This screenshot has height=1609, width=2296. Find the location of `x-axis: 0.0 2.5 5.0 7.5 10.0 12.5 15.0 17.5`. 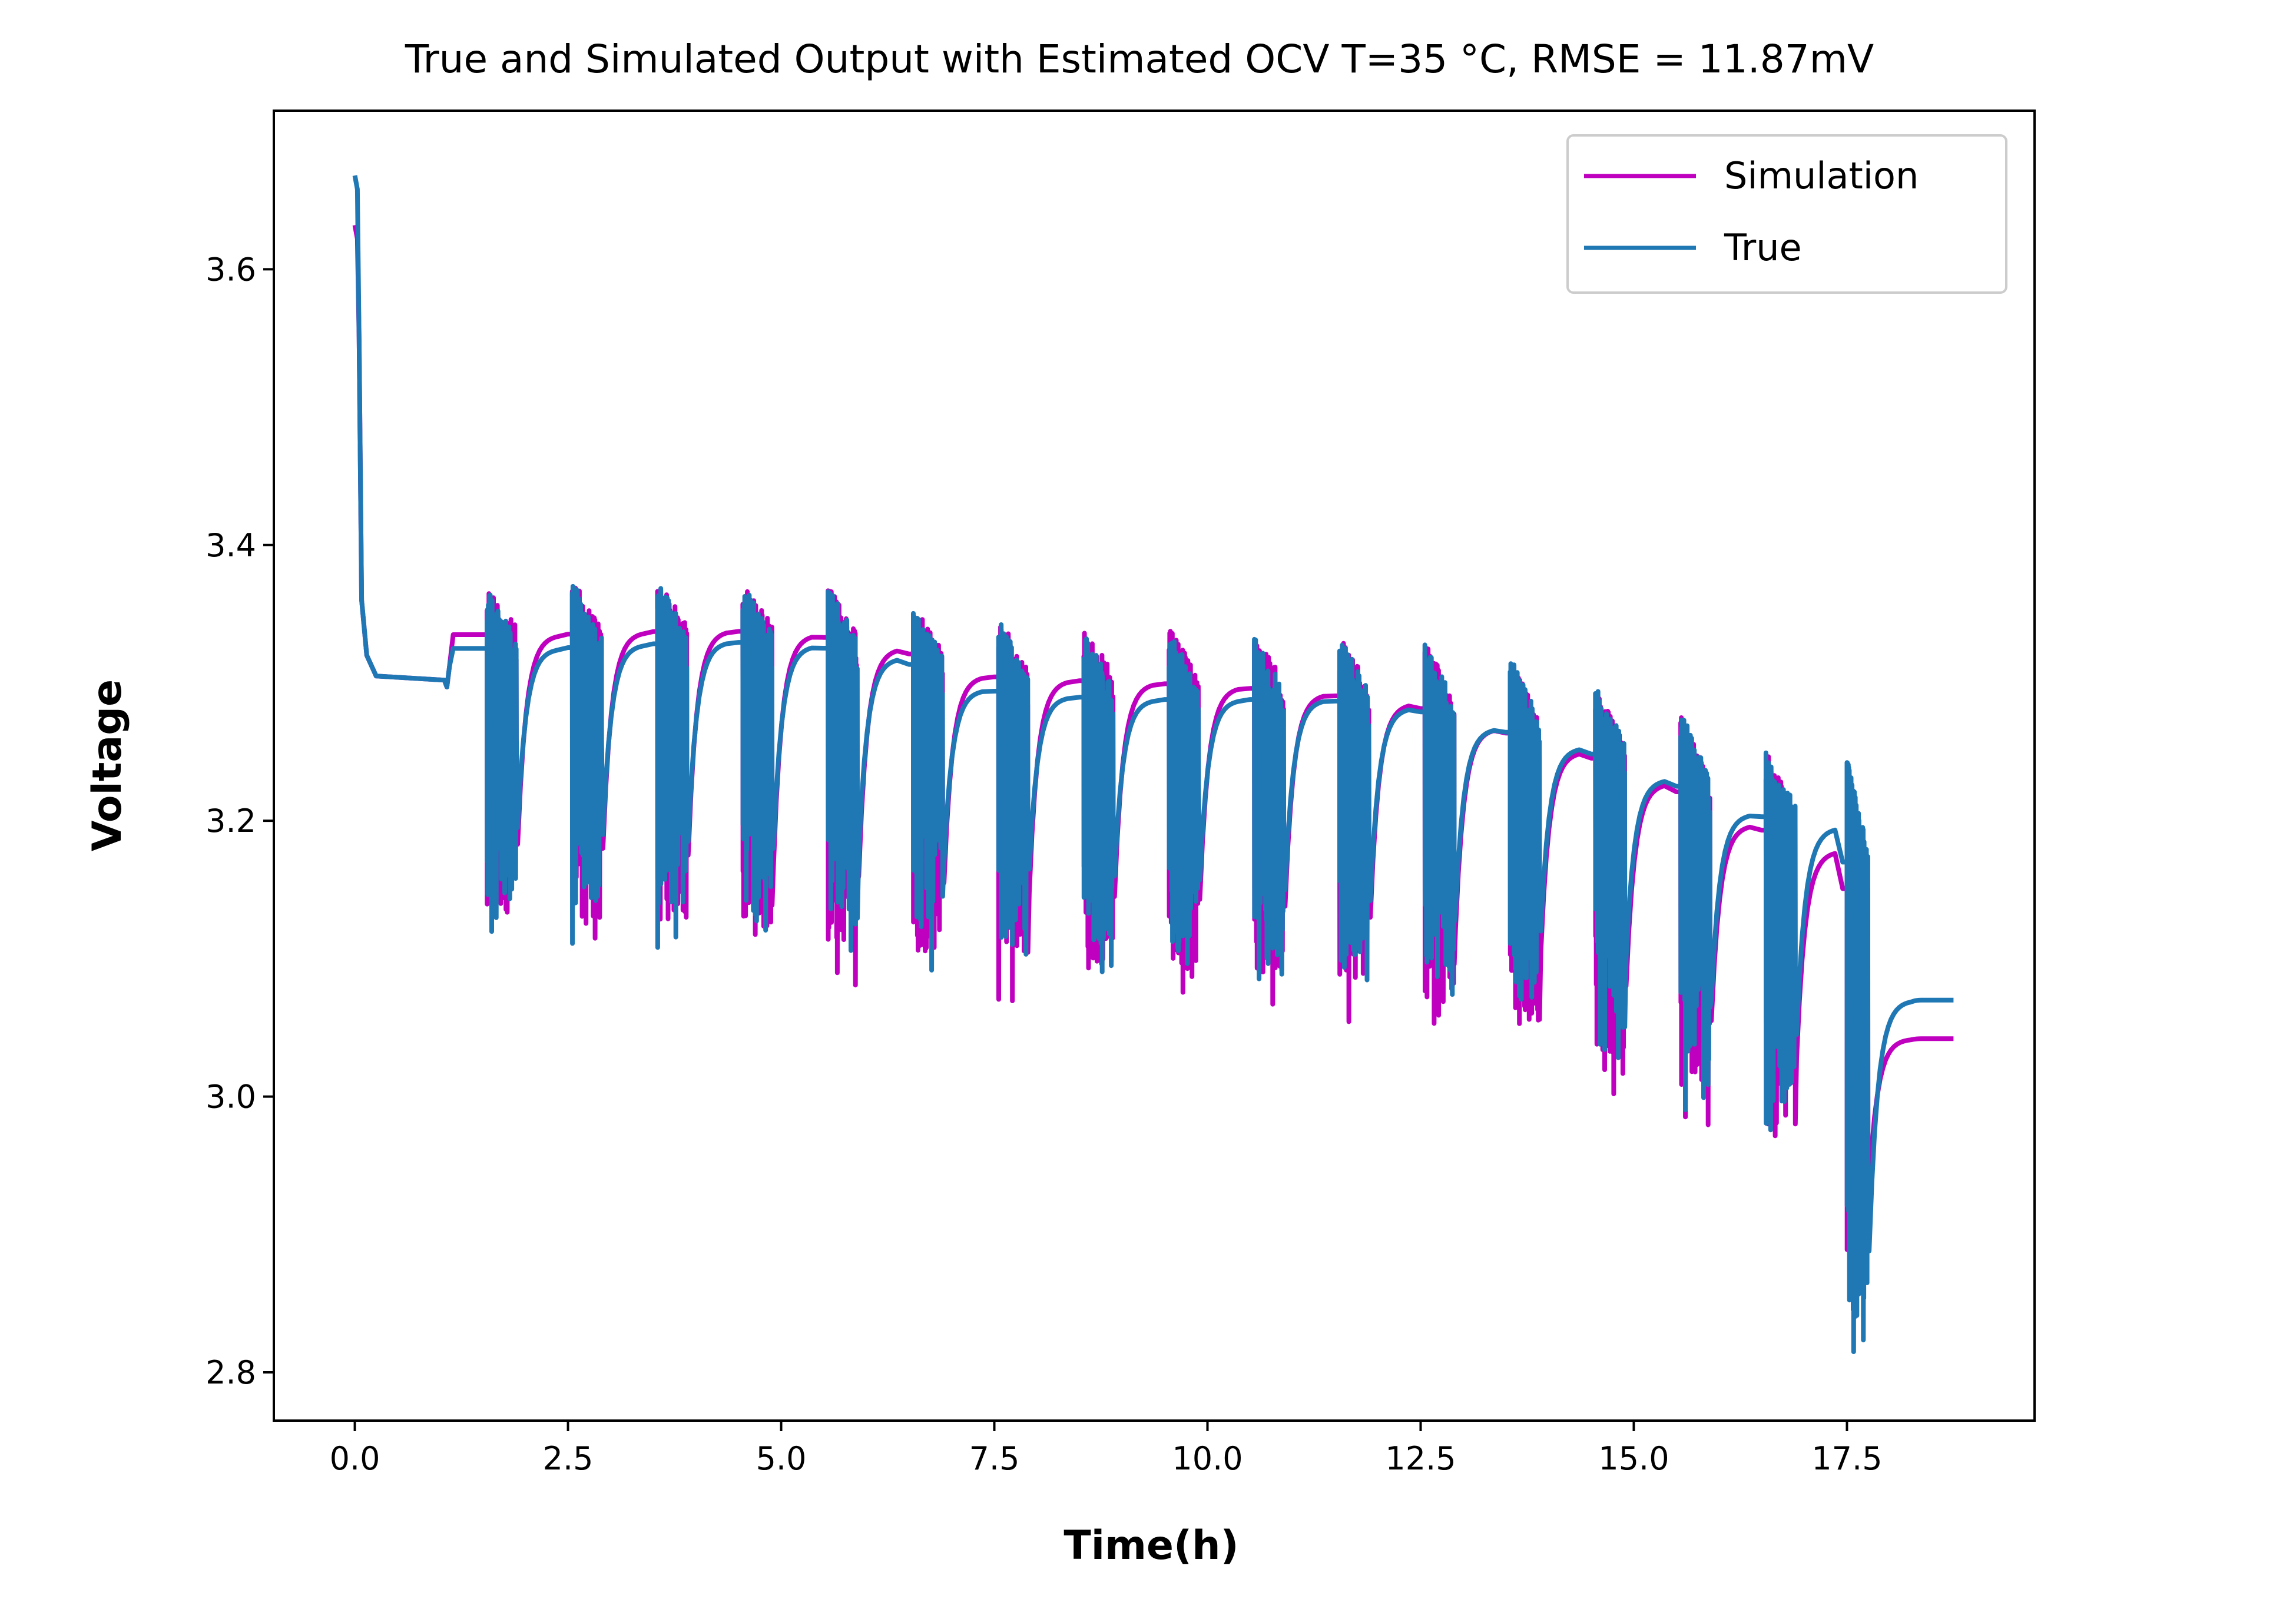

x-axis: 0.0 2.5 5.0 7.5 10.0 12.5 15.0 17.5 is located at coordinates (1106, 1449).